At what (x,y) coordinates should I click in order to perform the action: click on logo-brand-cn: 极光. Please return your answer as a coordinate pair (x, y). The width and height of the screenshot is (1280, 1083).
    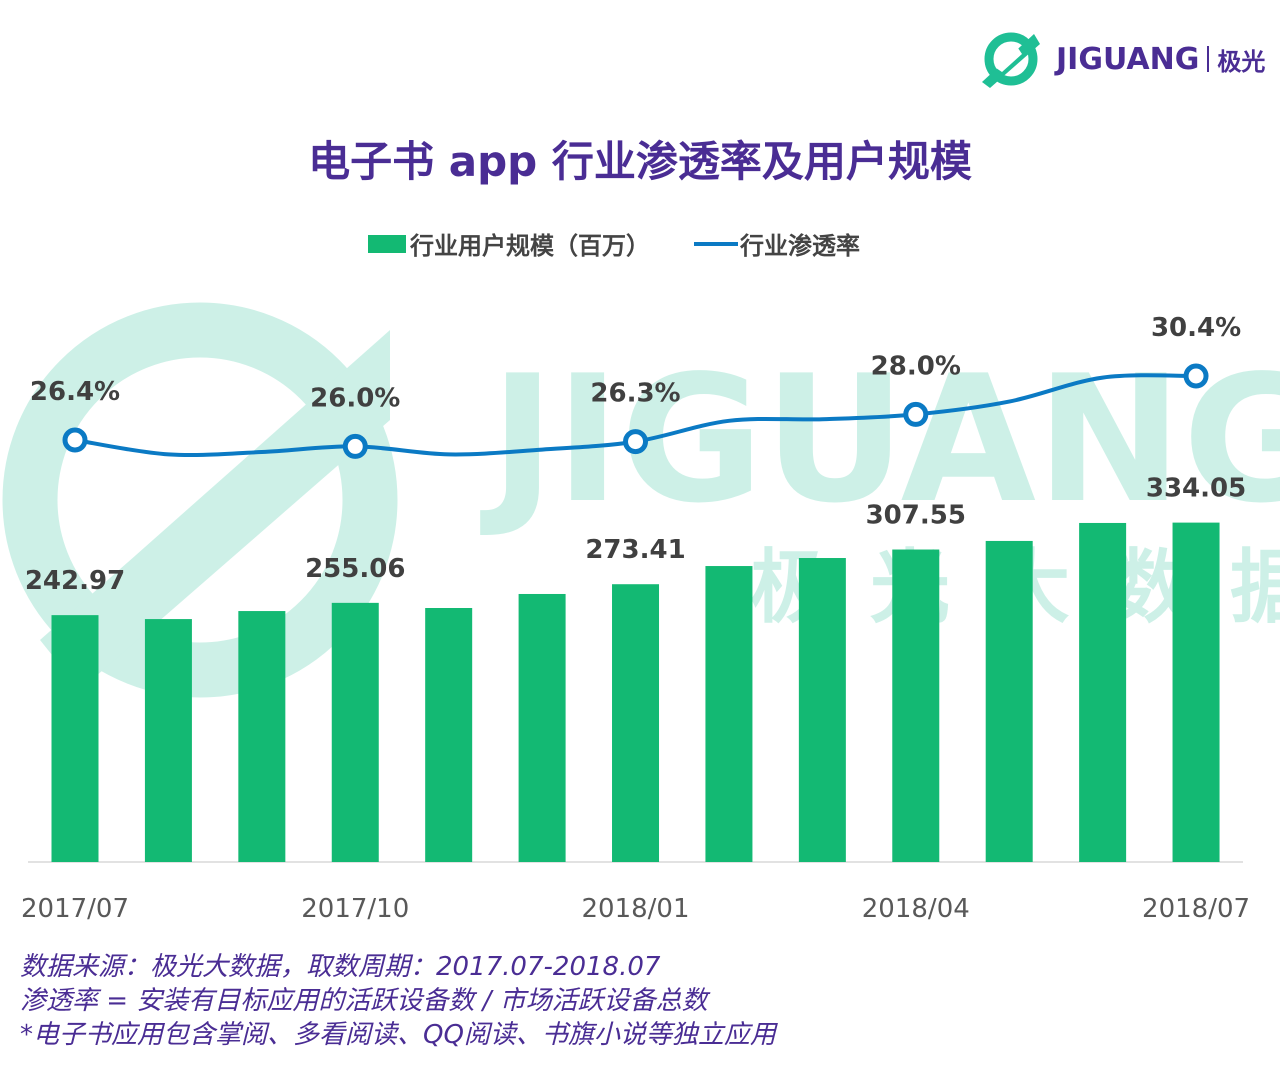
    Looking at the image, I should click on (1241, 61).